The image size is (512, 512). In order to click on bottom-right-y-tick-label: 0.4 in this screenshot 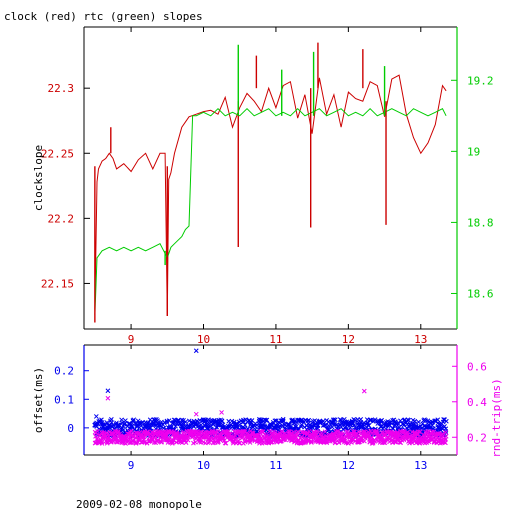, I will do `click(477, 402)`.